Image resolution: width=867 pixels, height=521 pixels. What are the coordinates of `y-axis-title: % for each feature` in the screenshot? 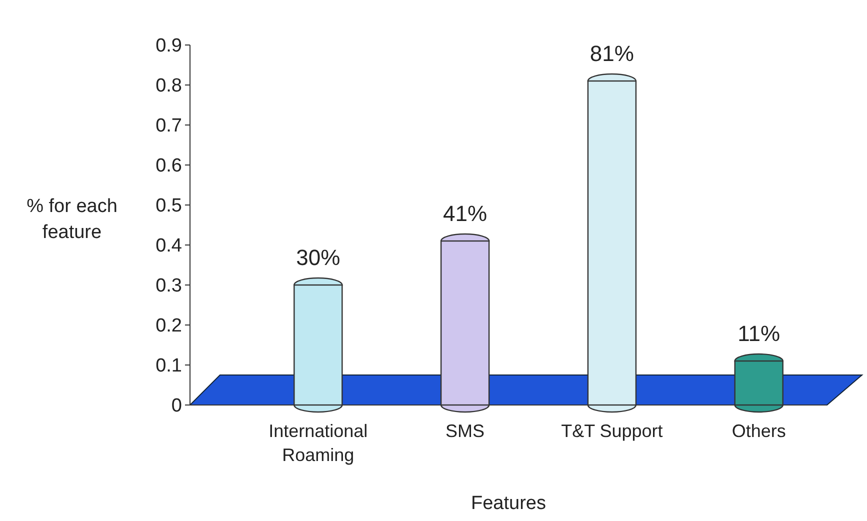 It's located at (72, 219).